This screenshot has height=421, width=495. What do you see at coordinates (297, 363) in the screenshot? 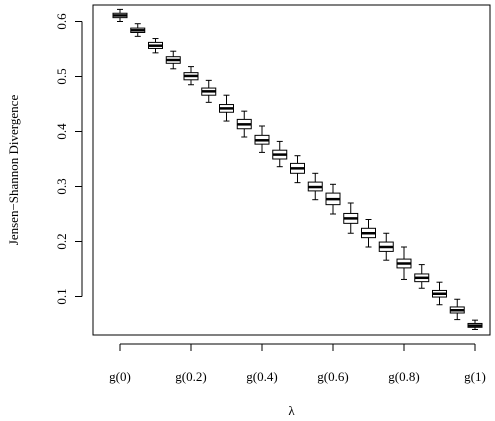
I see `x-axis: g(0) g(0.2) g(0.4) g(0.6) g(0.8) g(1)` at bounding box center [297, 363].